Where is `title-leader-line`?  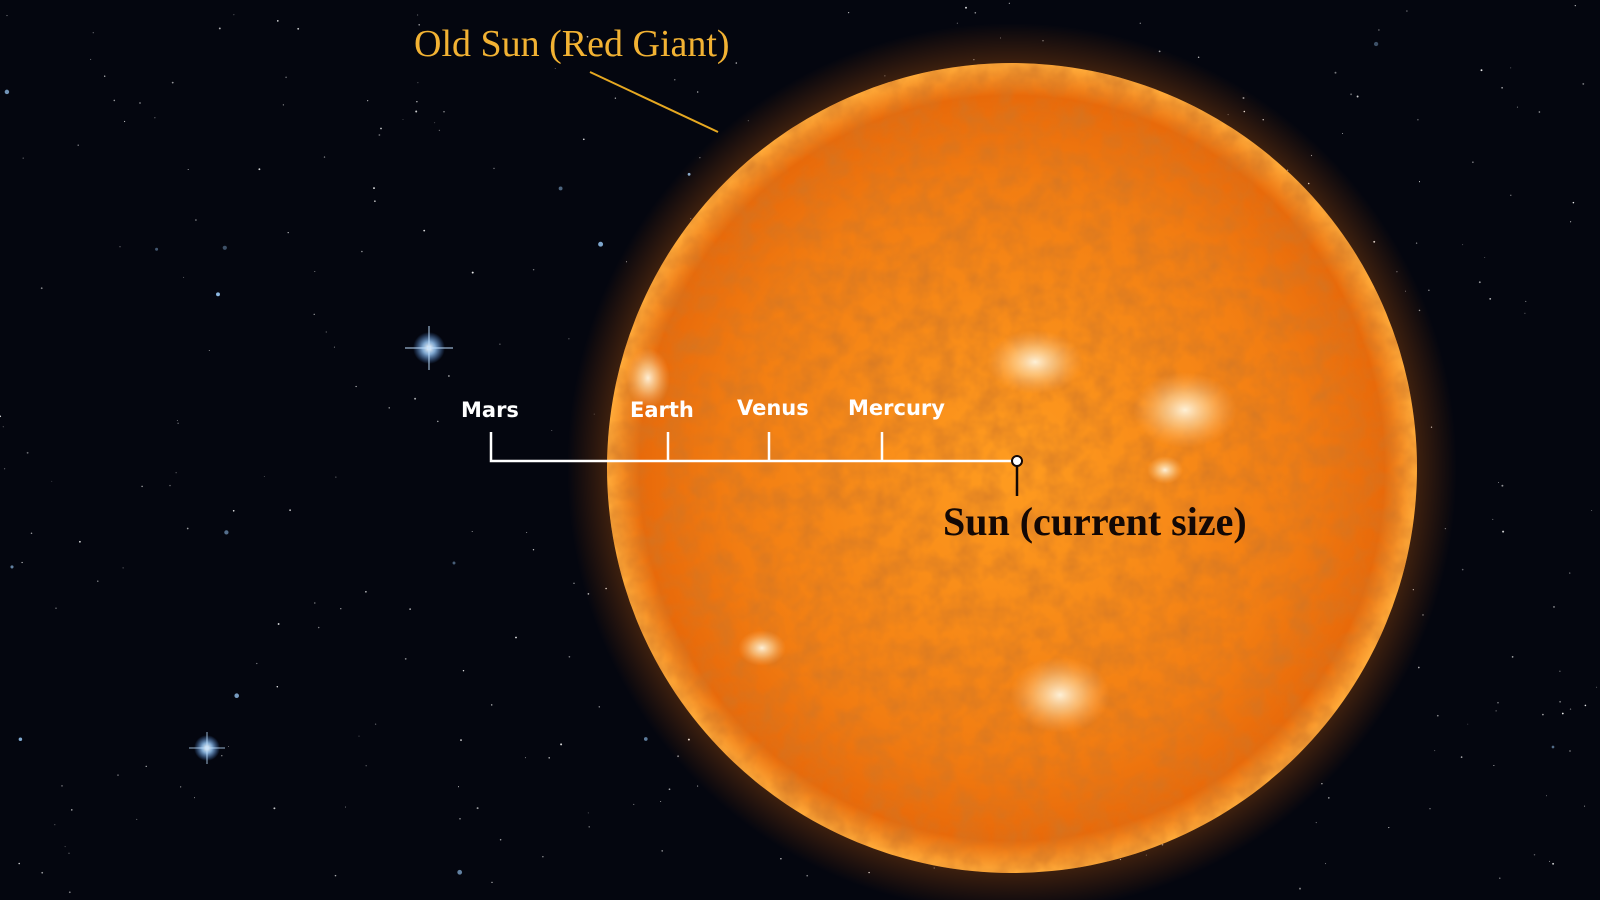 title-leader-line is located at coordinates (654, 102).